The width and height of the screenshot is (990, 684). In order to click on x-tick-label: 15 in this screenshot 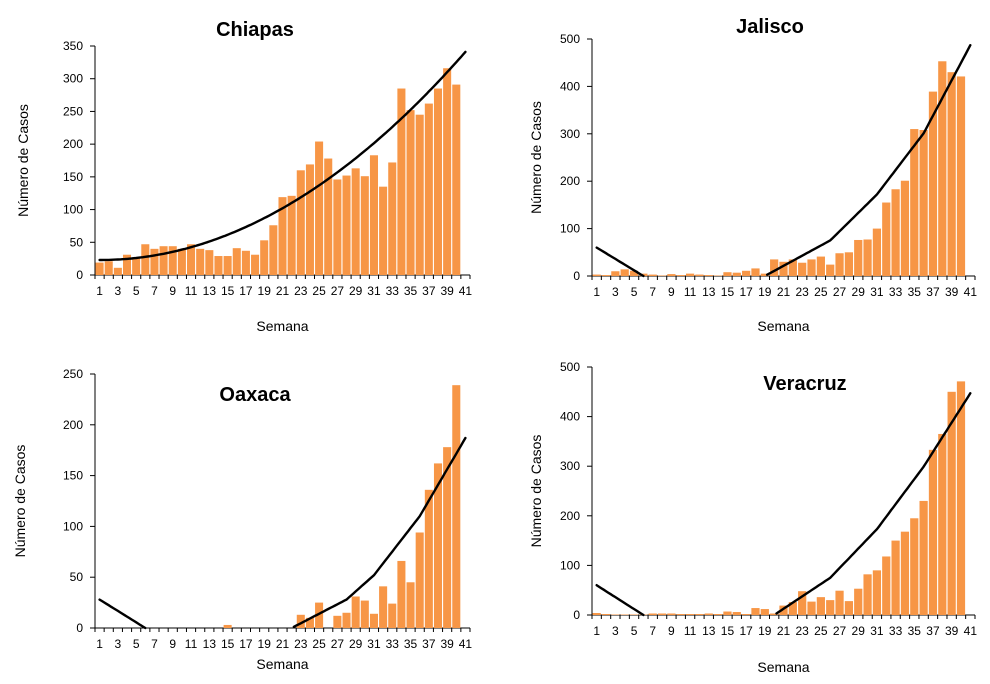, I will do `click(228, 291)`.